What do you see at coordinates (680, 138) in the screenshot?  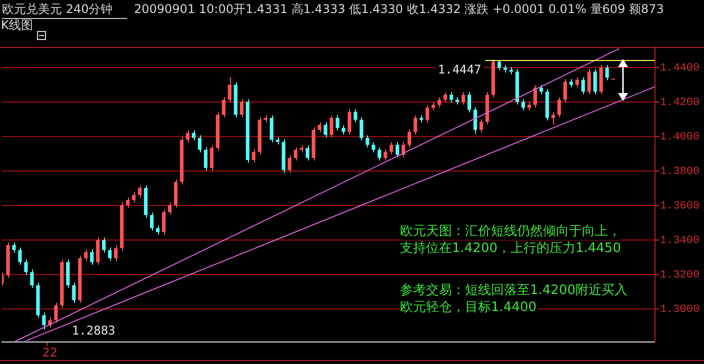 I see `y-tick-label: 1.4000` at bounding box center [680, 138].